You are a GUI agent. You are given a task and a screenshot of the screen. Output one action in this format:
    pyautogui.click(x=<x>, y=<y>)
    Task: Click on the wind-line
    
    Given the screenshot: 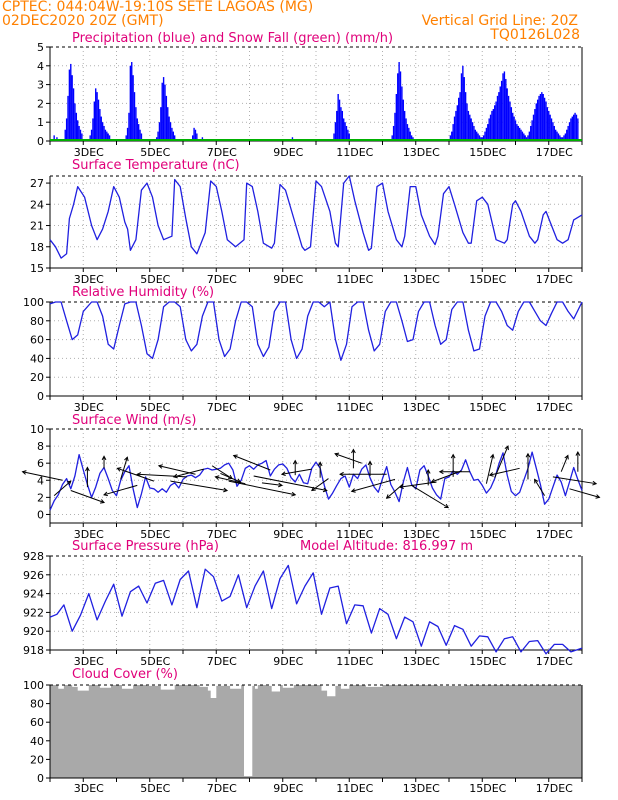 What is the action you would take?
    pyautogui.click(x=316, y=481)
    